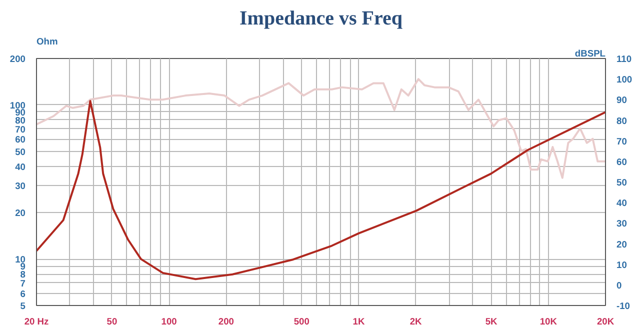 The width and height of the screenshot is (641, 329). I want to click on x-tick-label: 50, so click(112, 321).